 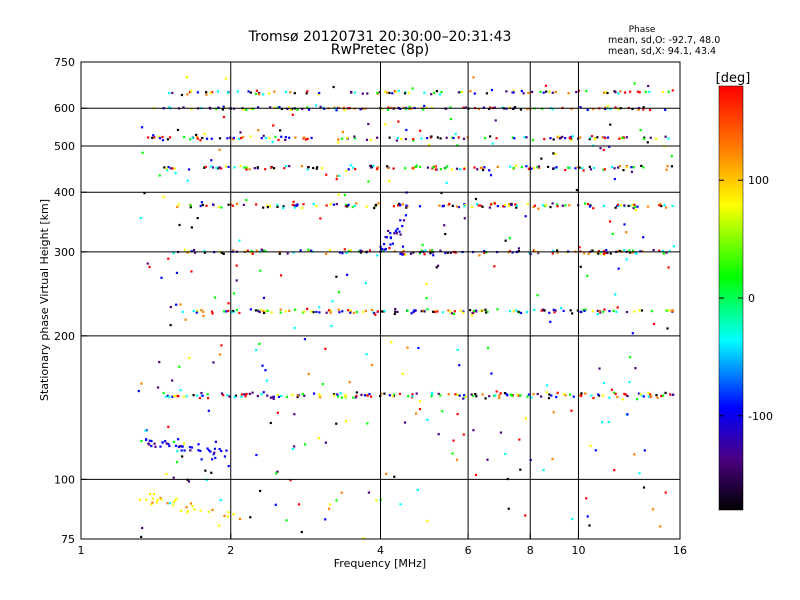 I want to click on y-tick-label: 400, so click(x=64, y=192).